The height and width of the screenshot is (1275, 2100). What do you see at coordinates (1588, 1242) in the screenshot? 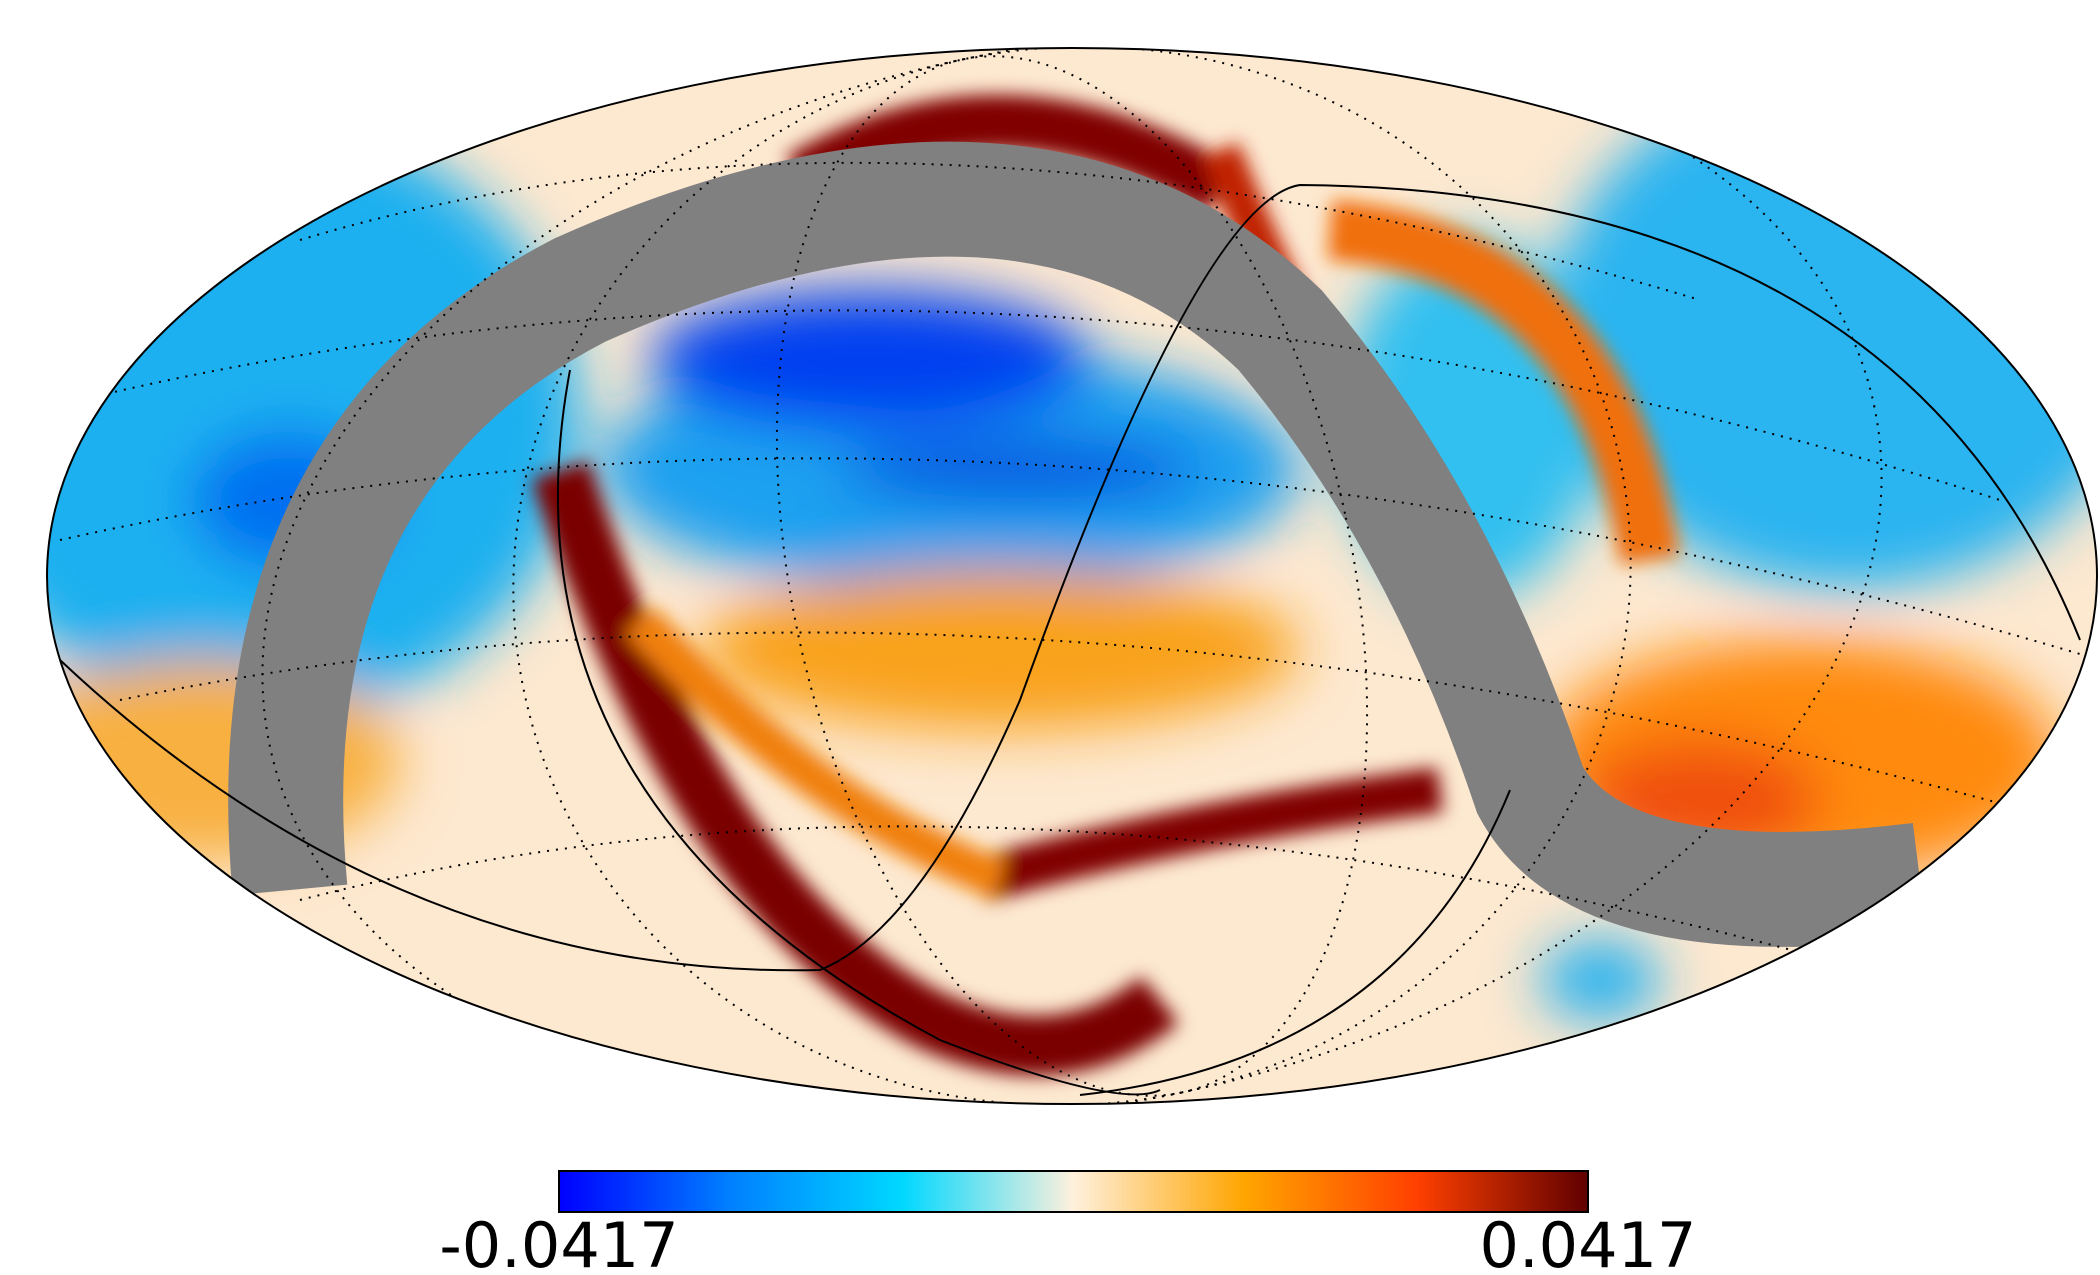
I see `colorbar-max-label: 0.0417` at bounding box center [1588, 1242].